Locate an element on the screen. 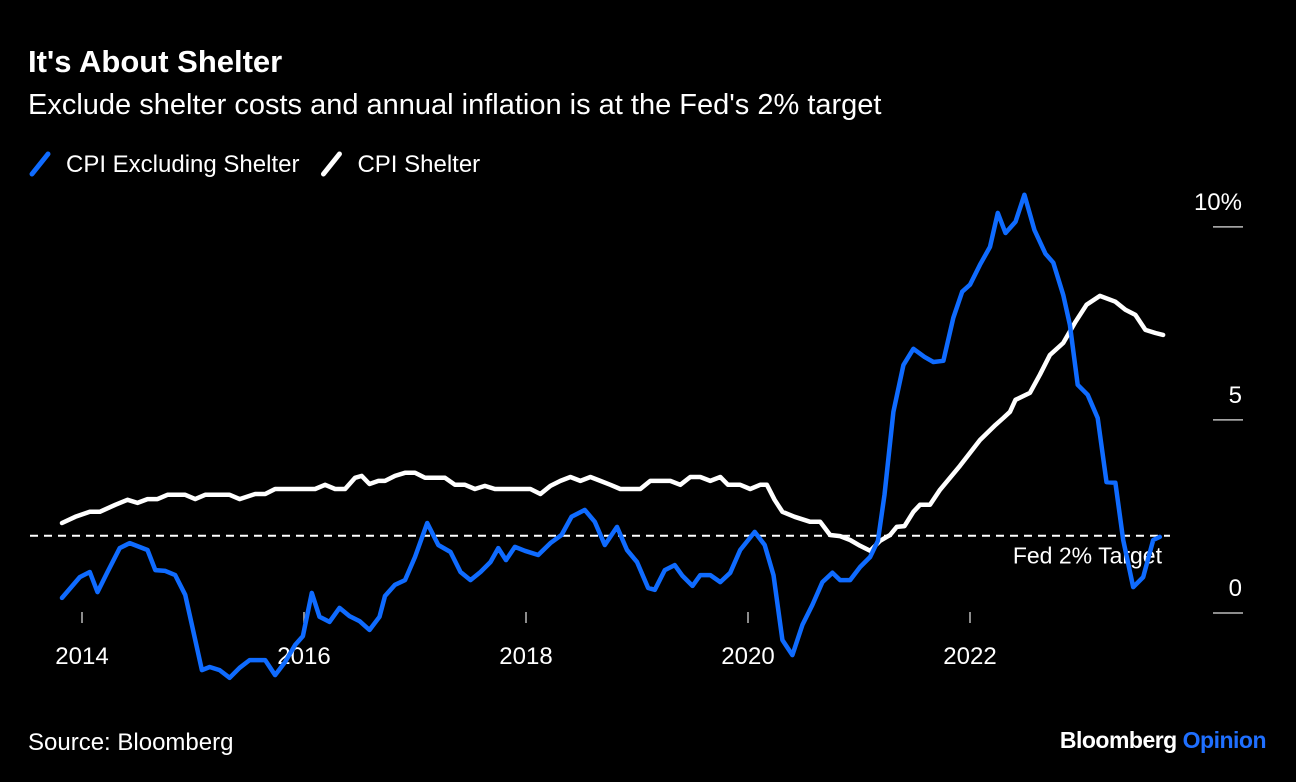 The image size is (1296, 782). y-tick-label: 5 is located at coordinates (1235, 395).